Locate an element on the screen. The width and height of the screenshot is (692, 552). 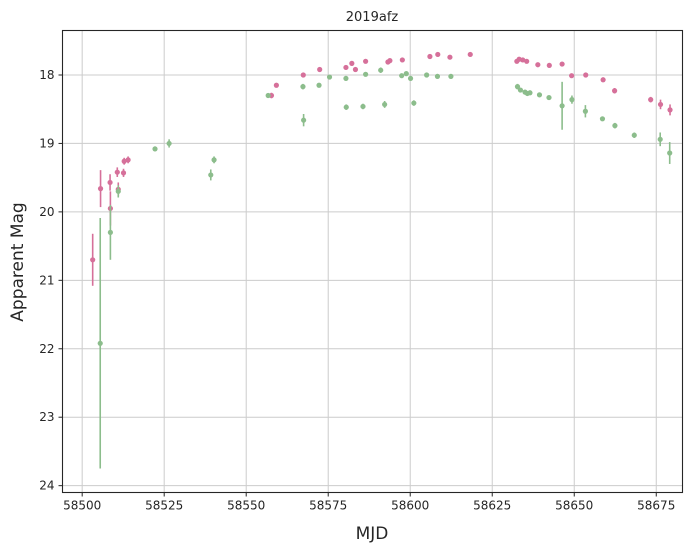
y-tick-label: 22 is located at coordinates (46, 349).